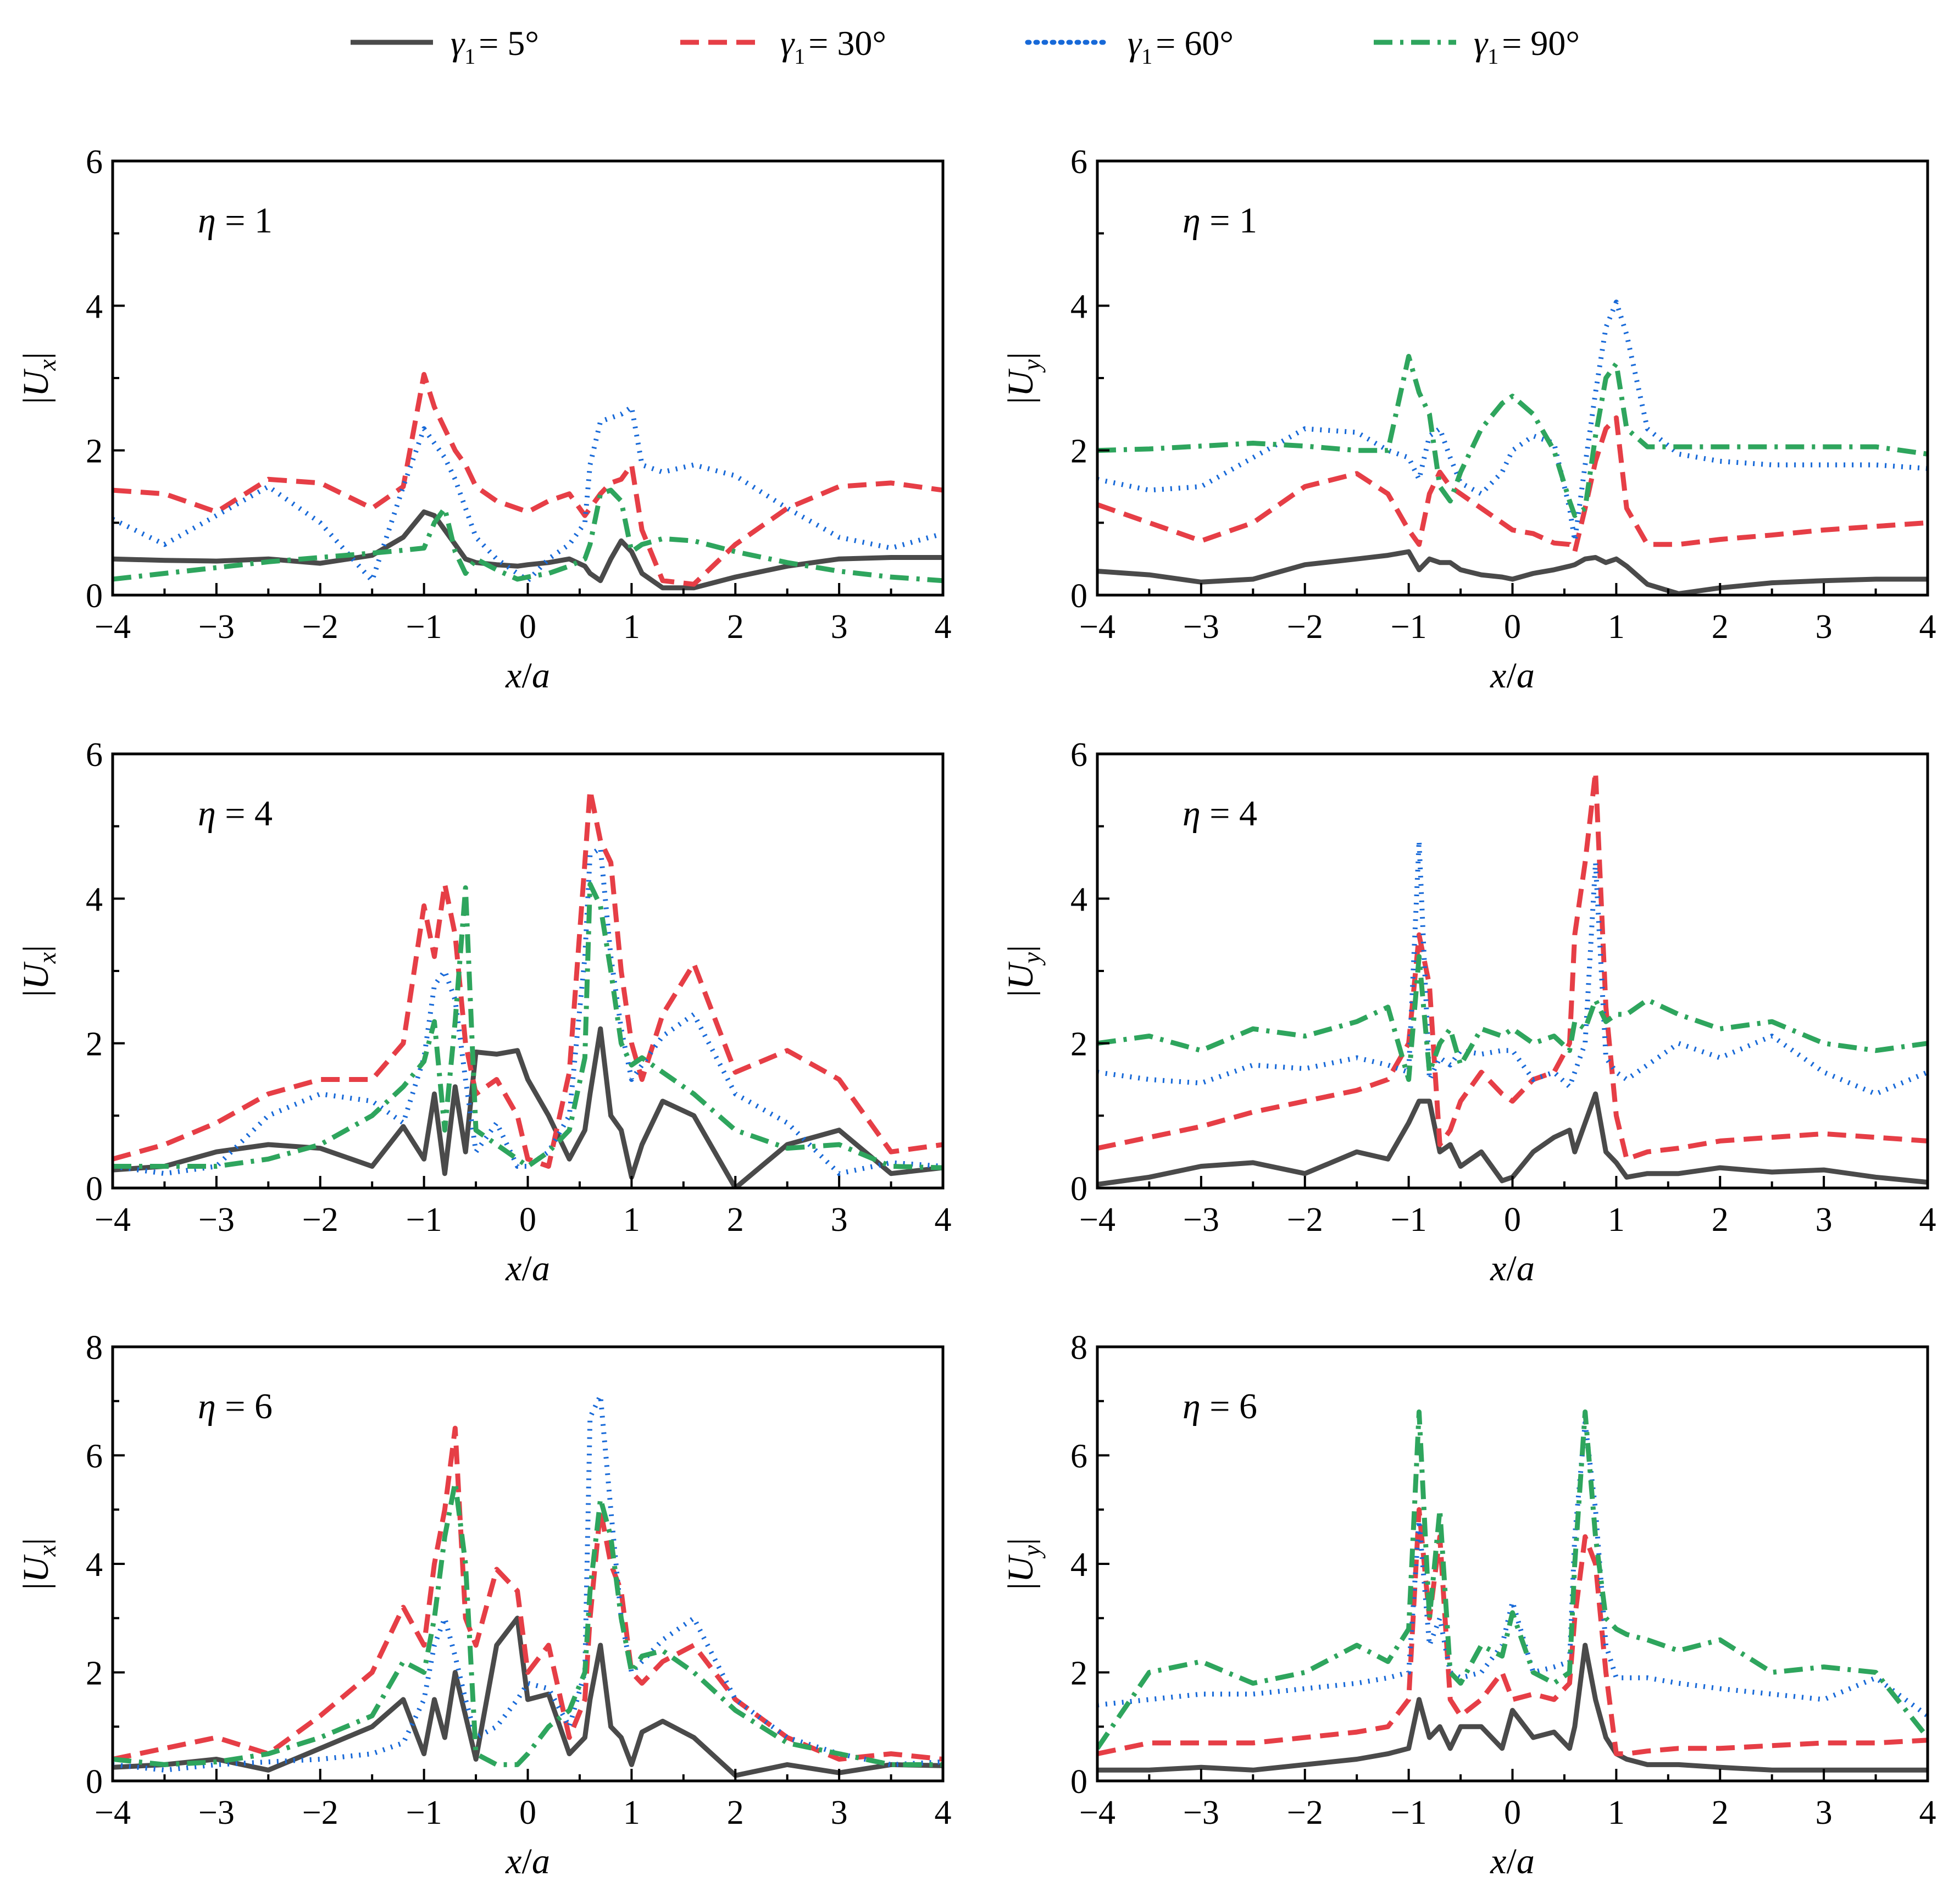  I want to click on legend-item: γ1= 60°, so click(1129, 46).